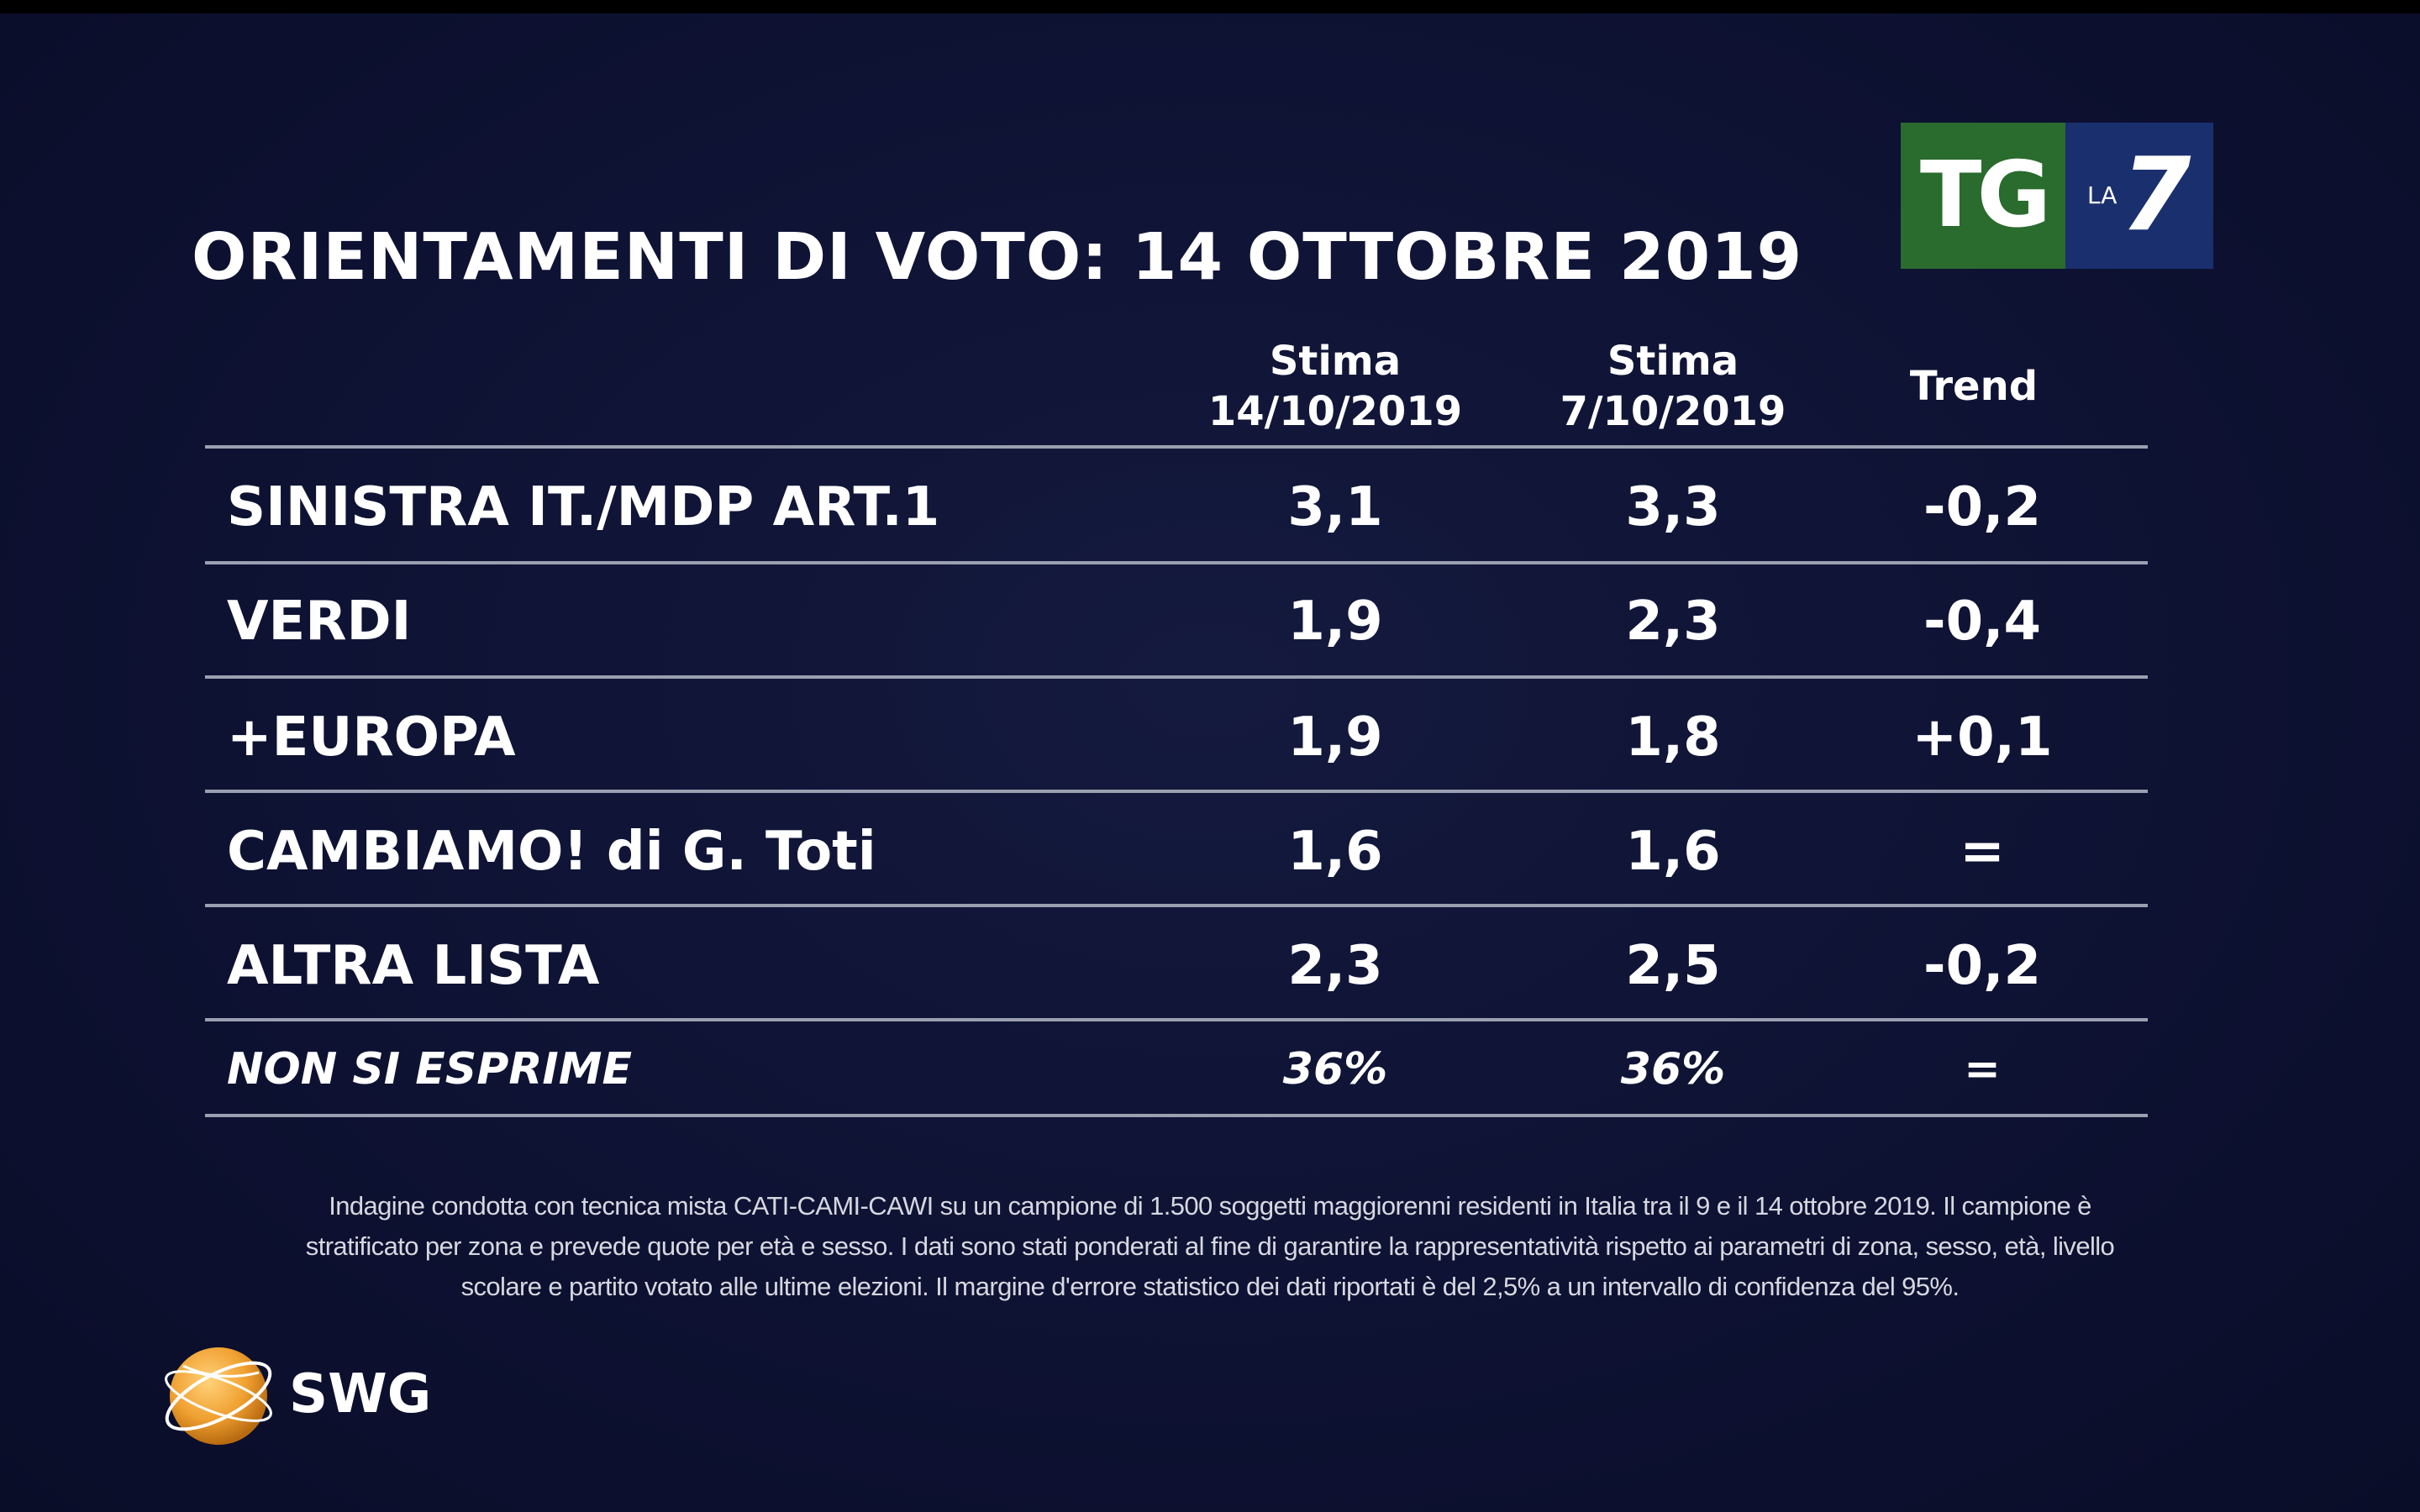 The image size is (2420, 1512). I want to click on party-label: ALTRA LISTA, so click(413, 966).